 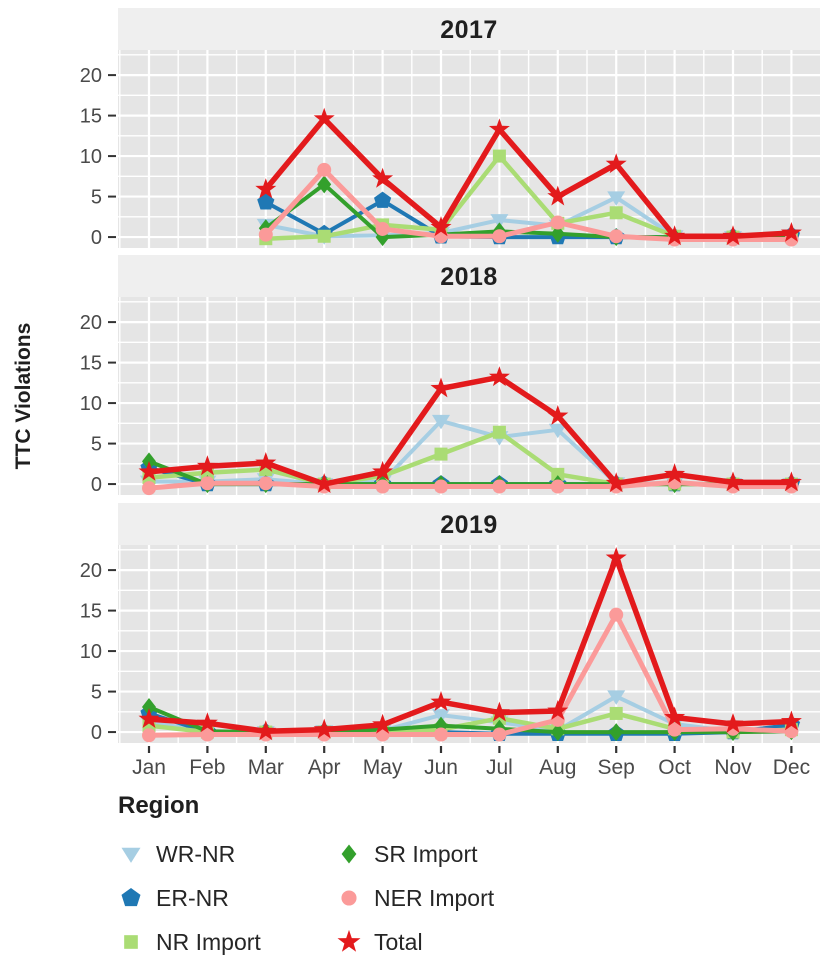 I want to click on x-tick-label: Dec, so click(x=791, y=767).